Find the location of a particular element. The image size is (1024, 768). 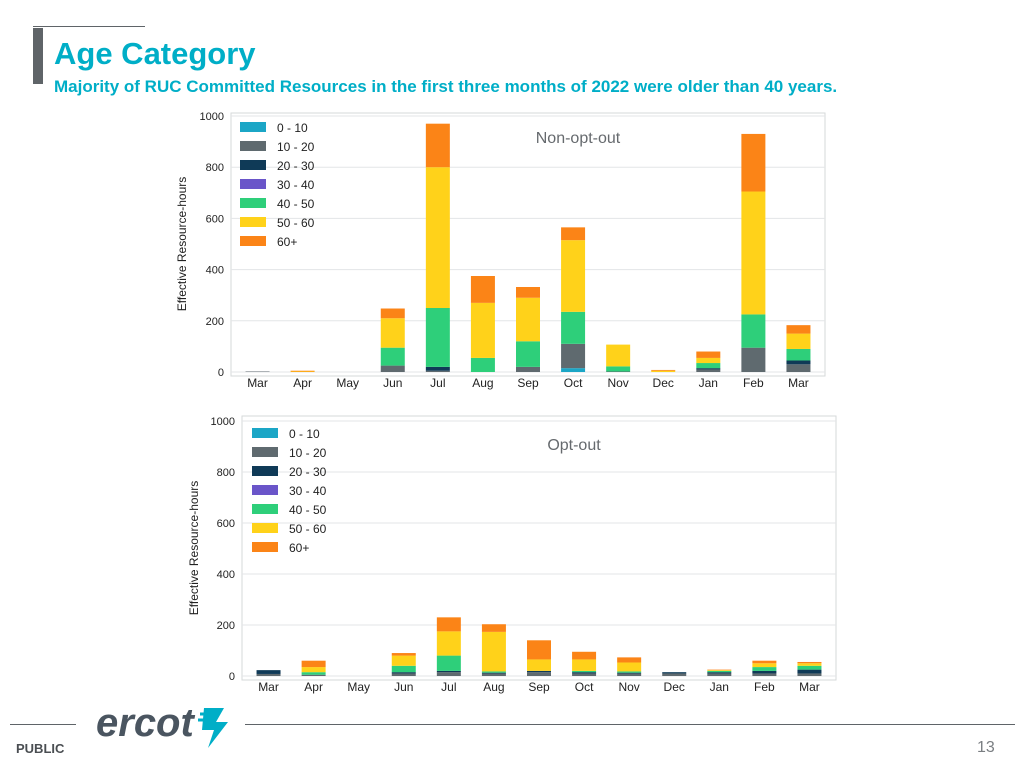

opt-out-legend-label: 10 - 20 is located at coordinates (308, 453).